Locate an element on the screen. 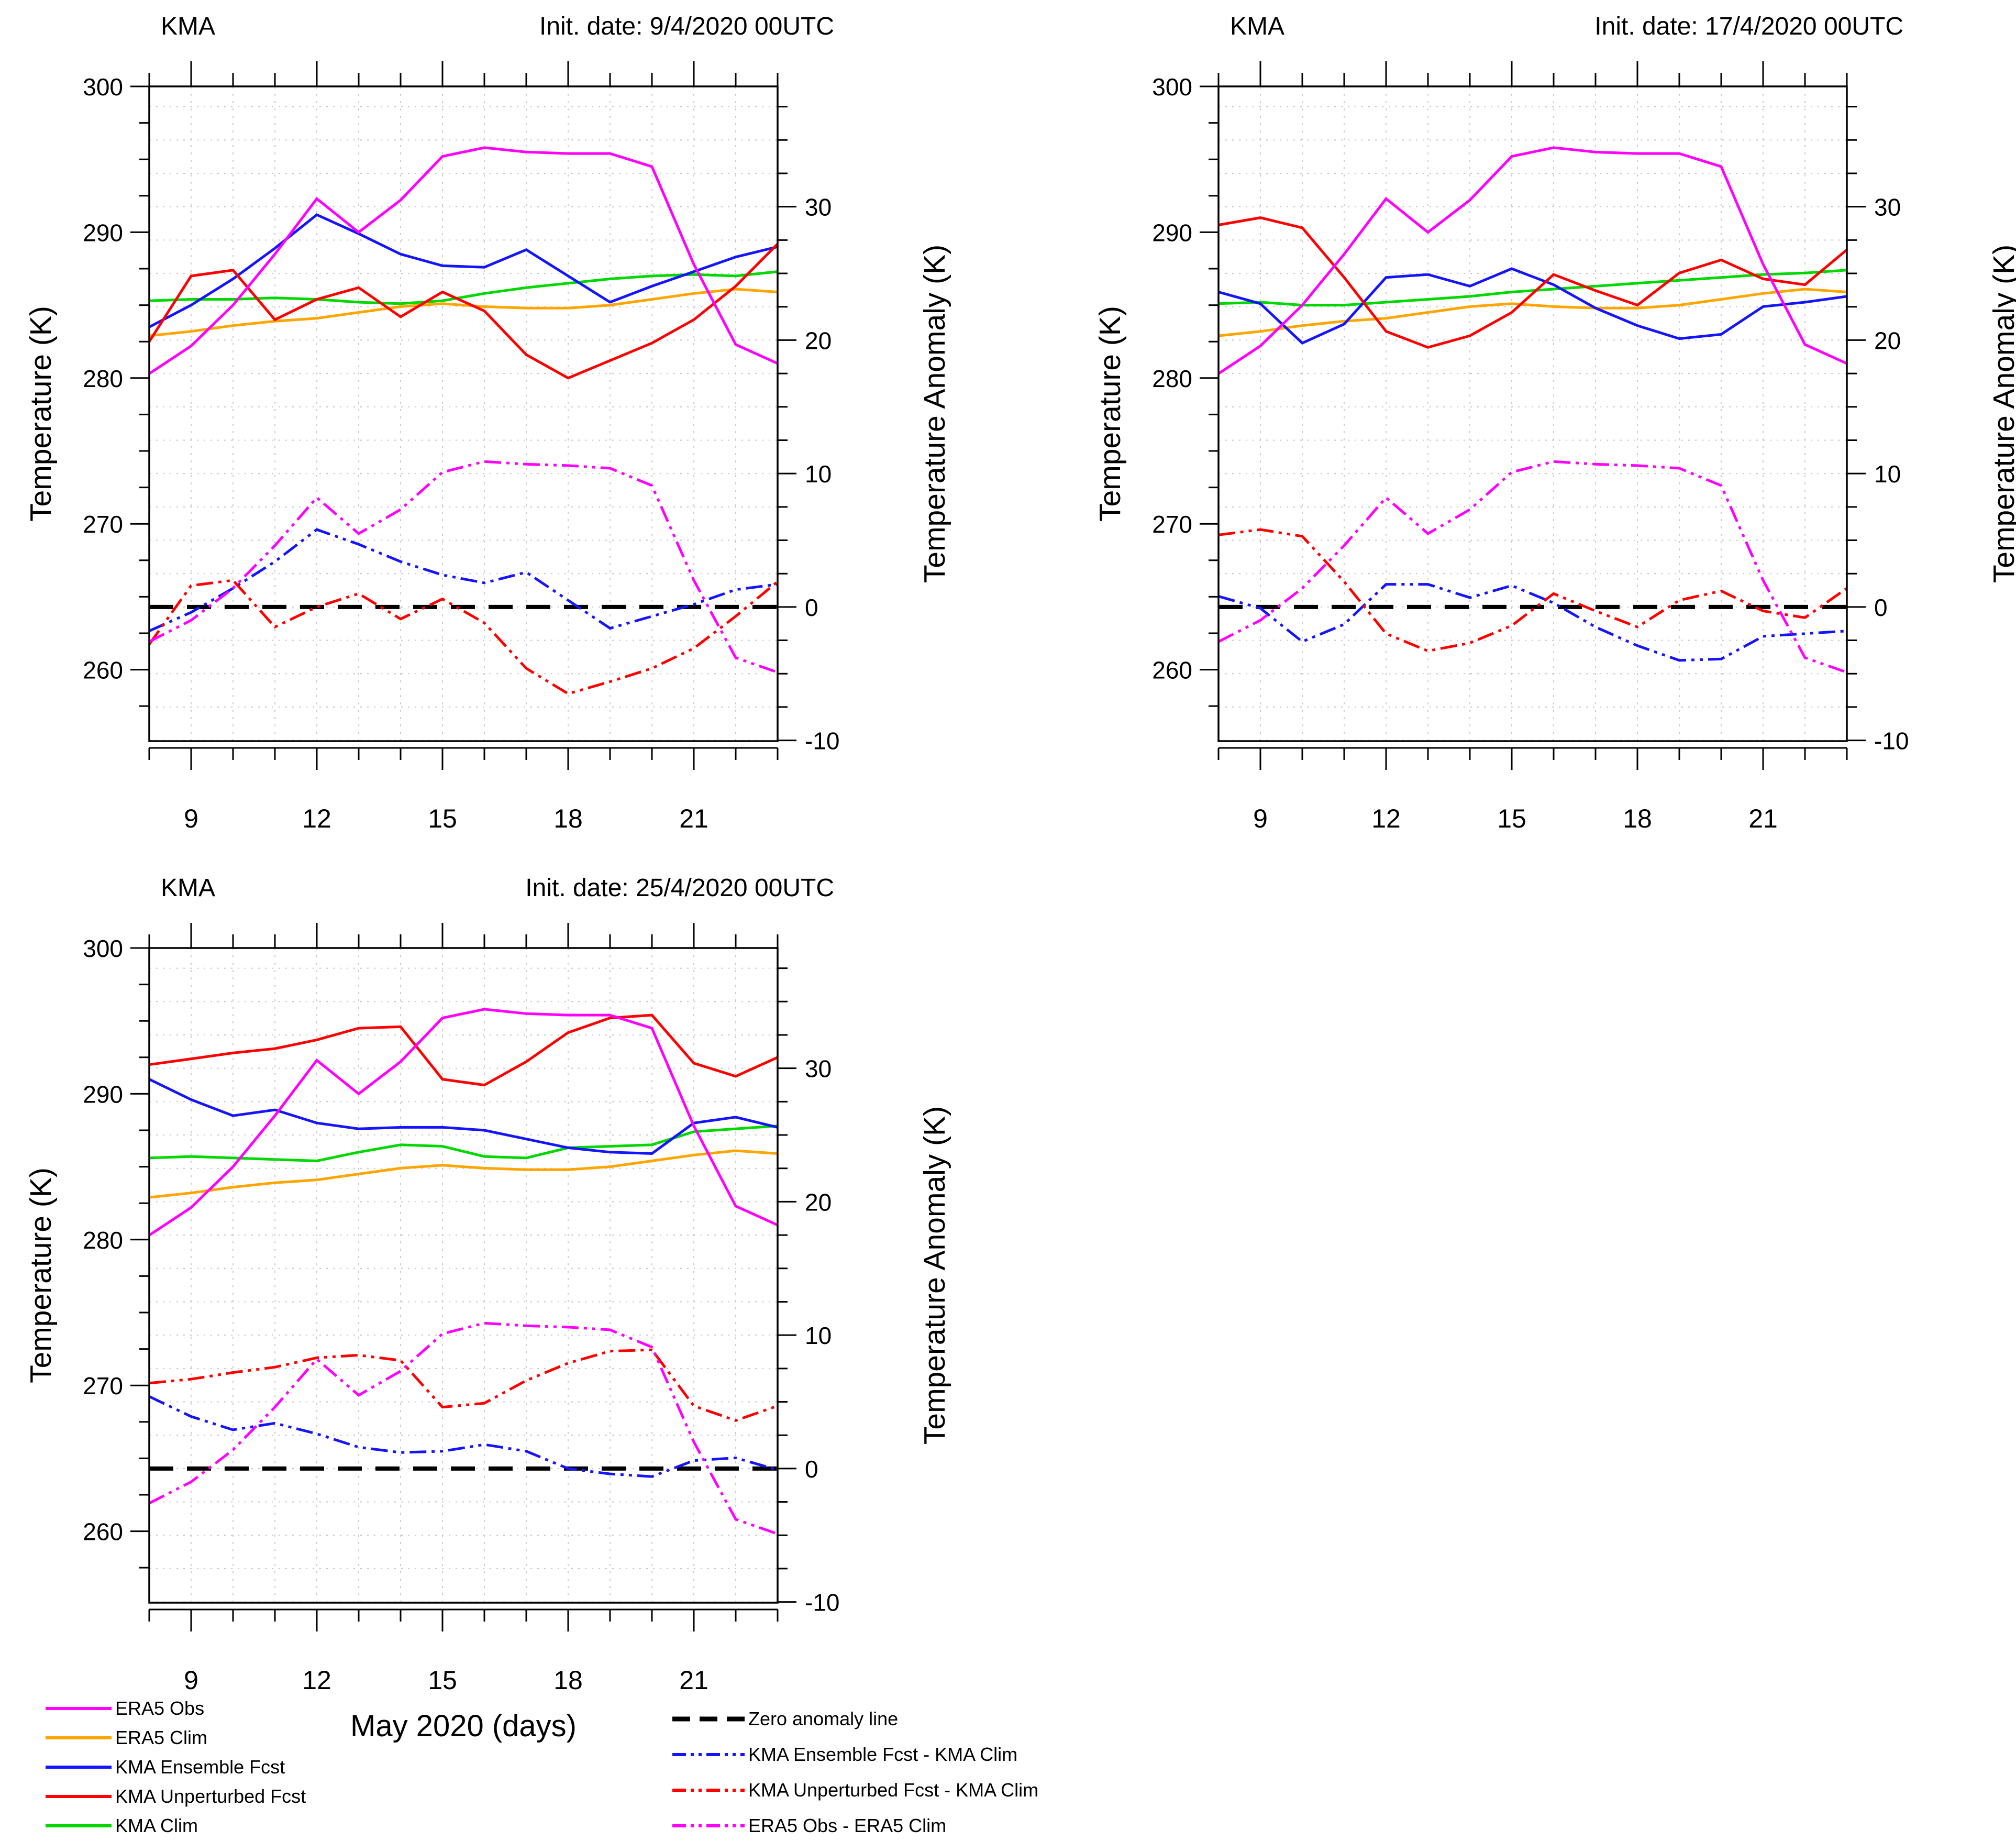 This screenshot has height=1841, width=2016. legend-item-era5-clim: ERA5 Clim is located at coordinates (126, 1738).